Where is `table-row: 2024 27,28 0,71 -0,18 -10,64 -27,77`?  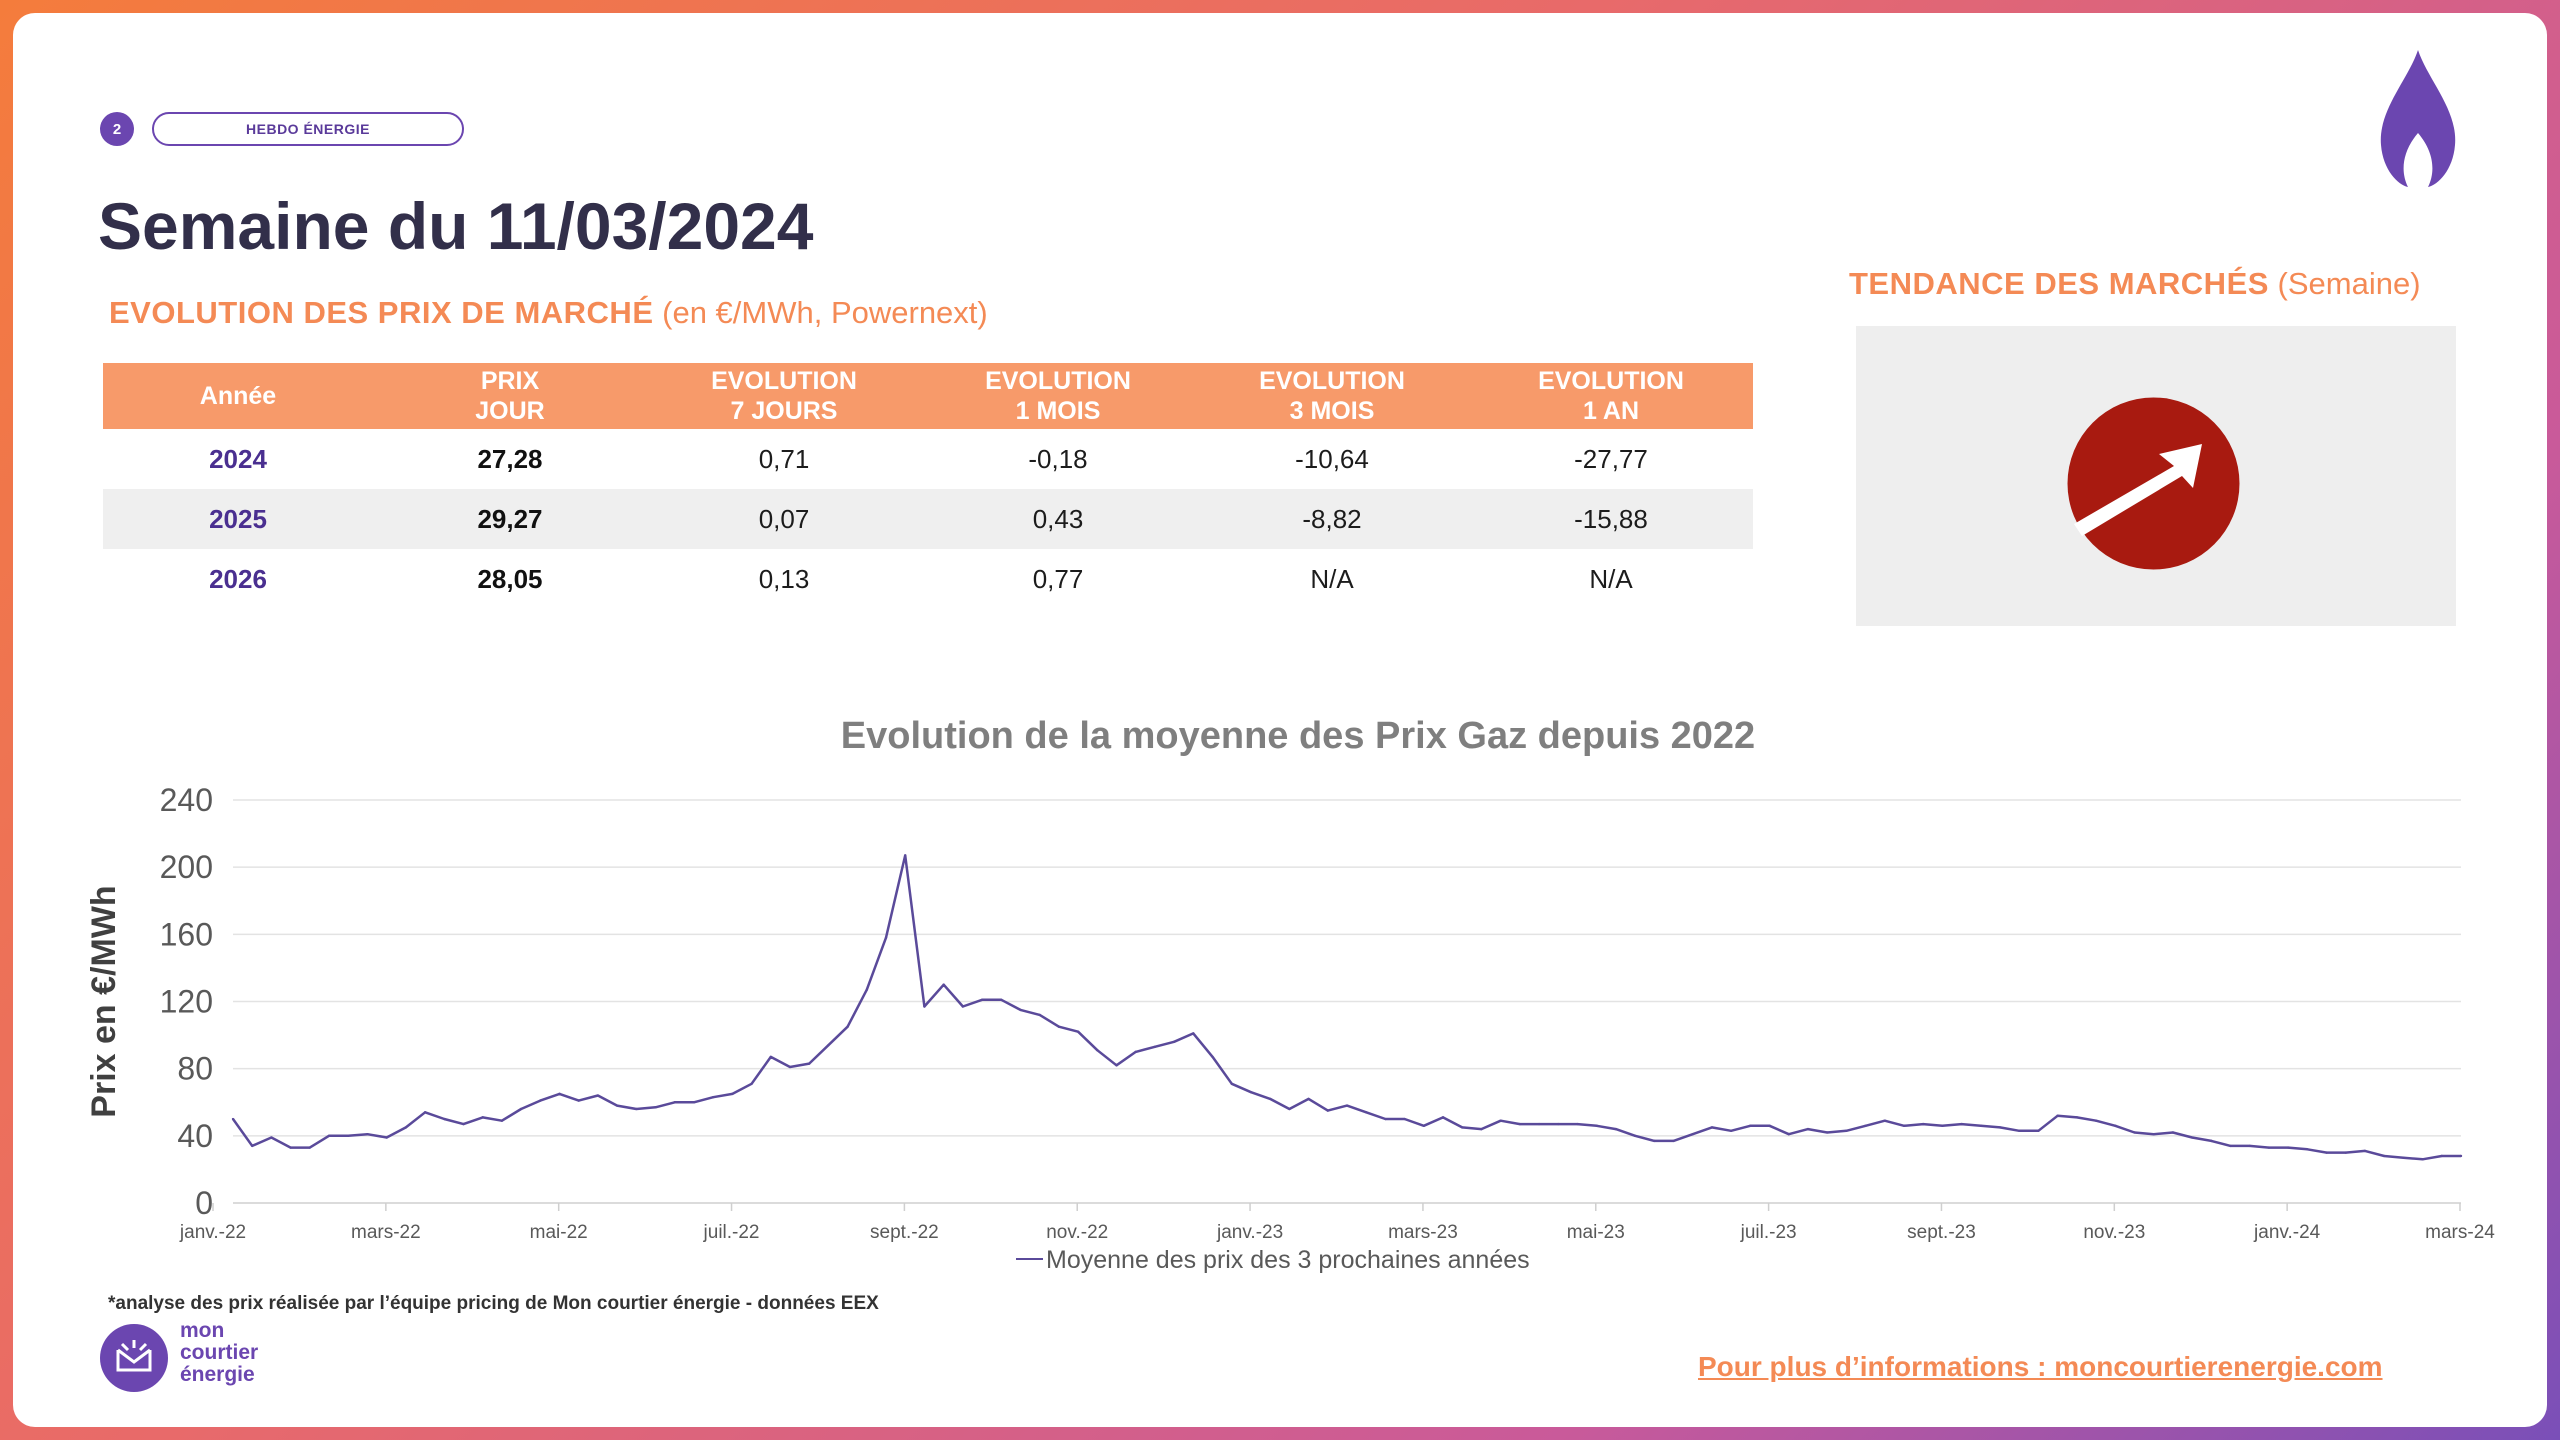
table-row: 2024 27,28 0,71 -0,18 -10,64 -27,77 is located at coordinates (928, 459).